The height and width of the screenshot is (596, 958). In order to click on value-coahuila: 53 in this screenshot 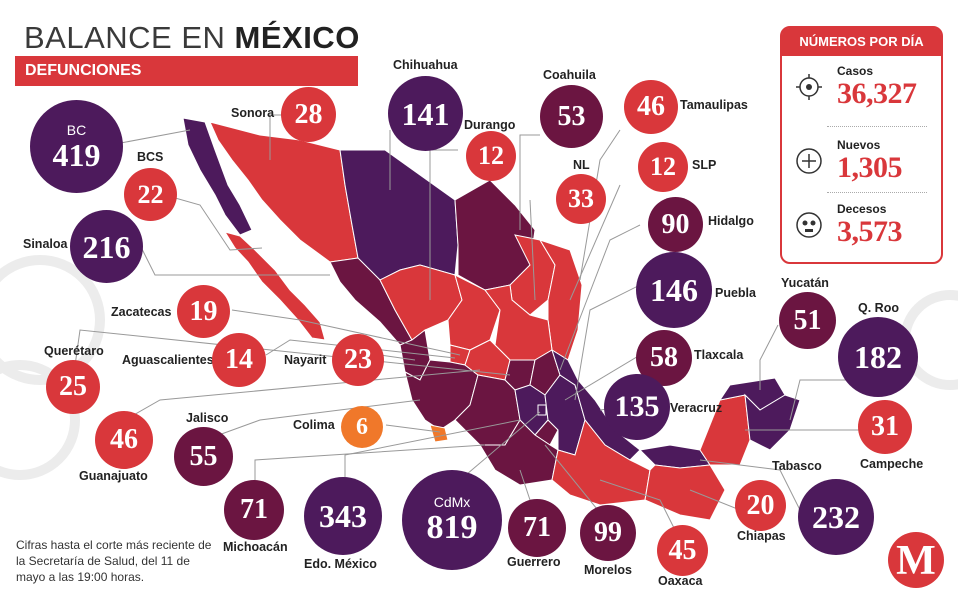, I will do `click(571, 116)`.